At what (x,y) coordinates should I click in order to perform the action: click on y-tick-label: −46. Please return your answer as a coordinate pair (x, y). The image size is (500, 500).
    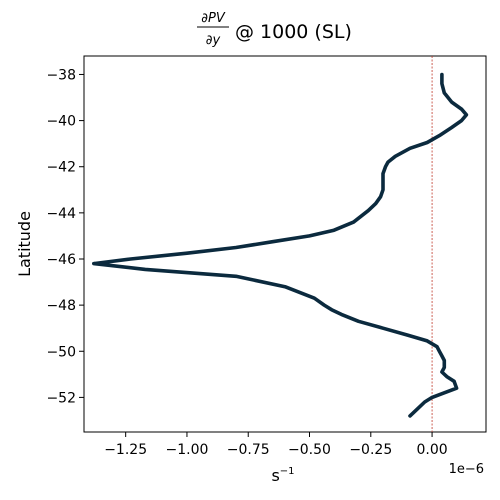
    Looking at the image, I should click on (61, 260).